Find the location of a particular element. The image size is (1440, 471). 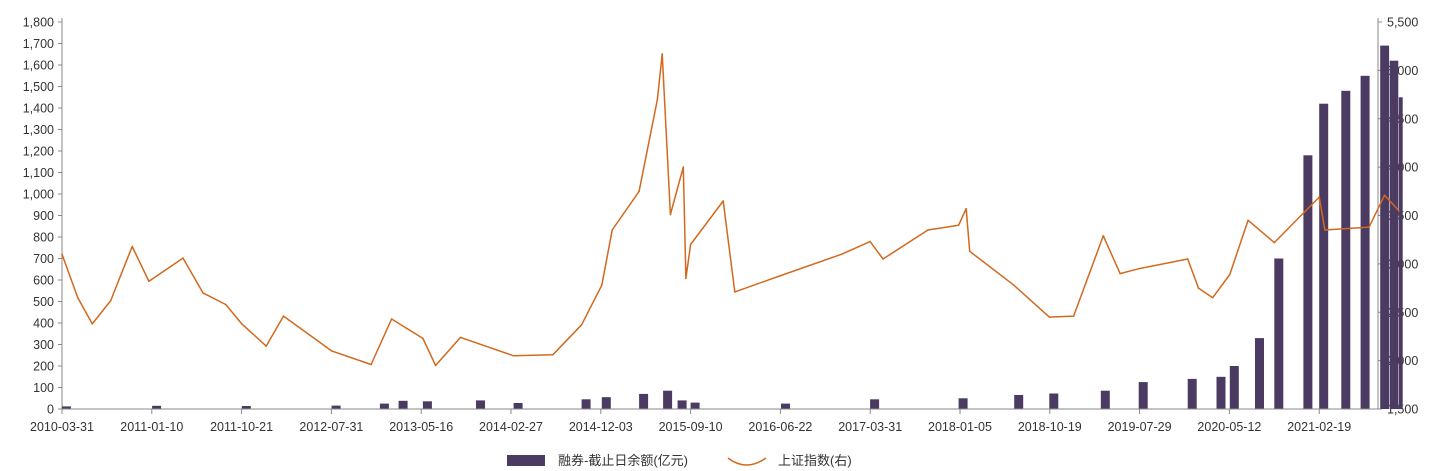

left-axis-tick-label: 1,600 is located at coordinates (38, 66).